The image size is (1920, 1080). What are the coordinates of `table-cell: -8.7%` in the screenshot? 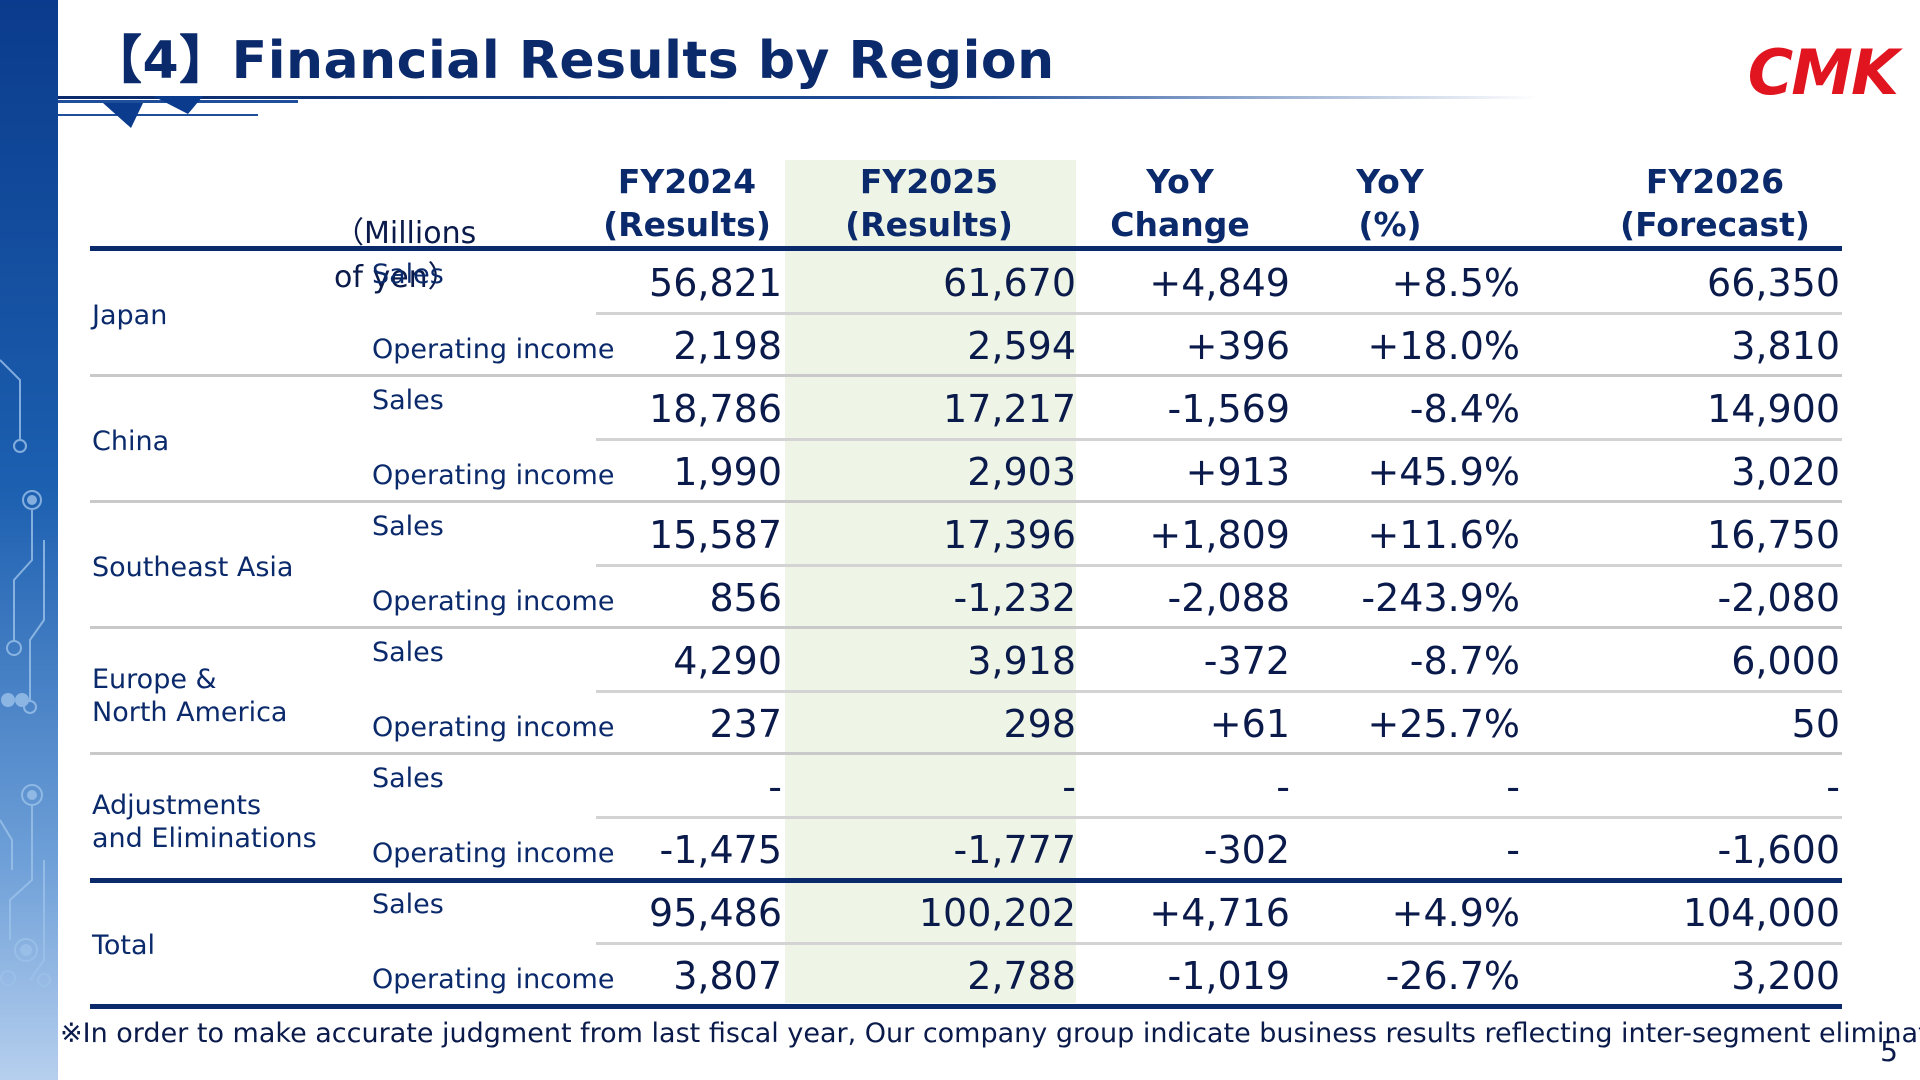 It's located at (1464, 661).